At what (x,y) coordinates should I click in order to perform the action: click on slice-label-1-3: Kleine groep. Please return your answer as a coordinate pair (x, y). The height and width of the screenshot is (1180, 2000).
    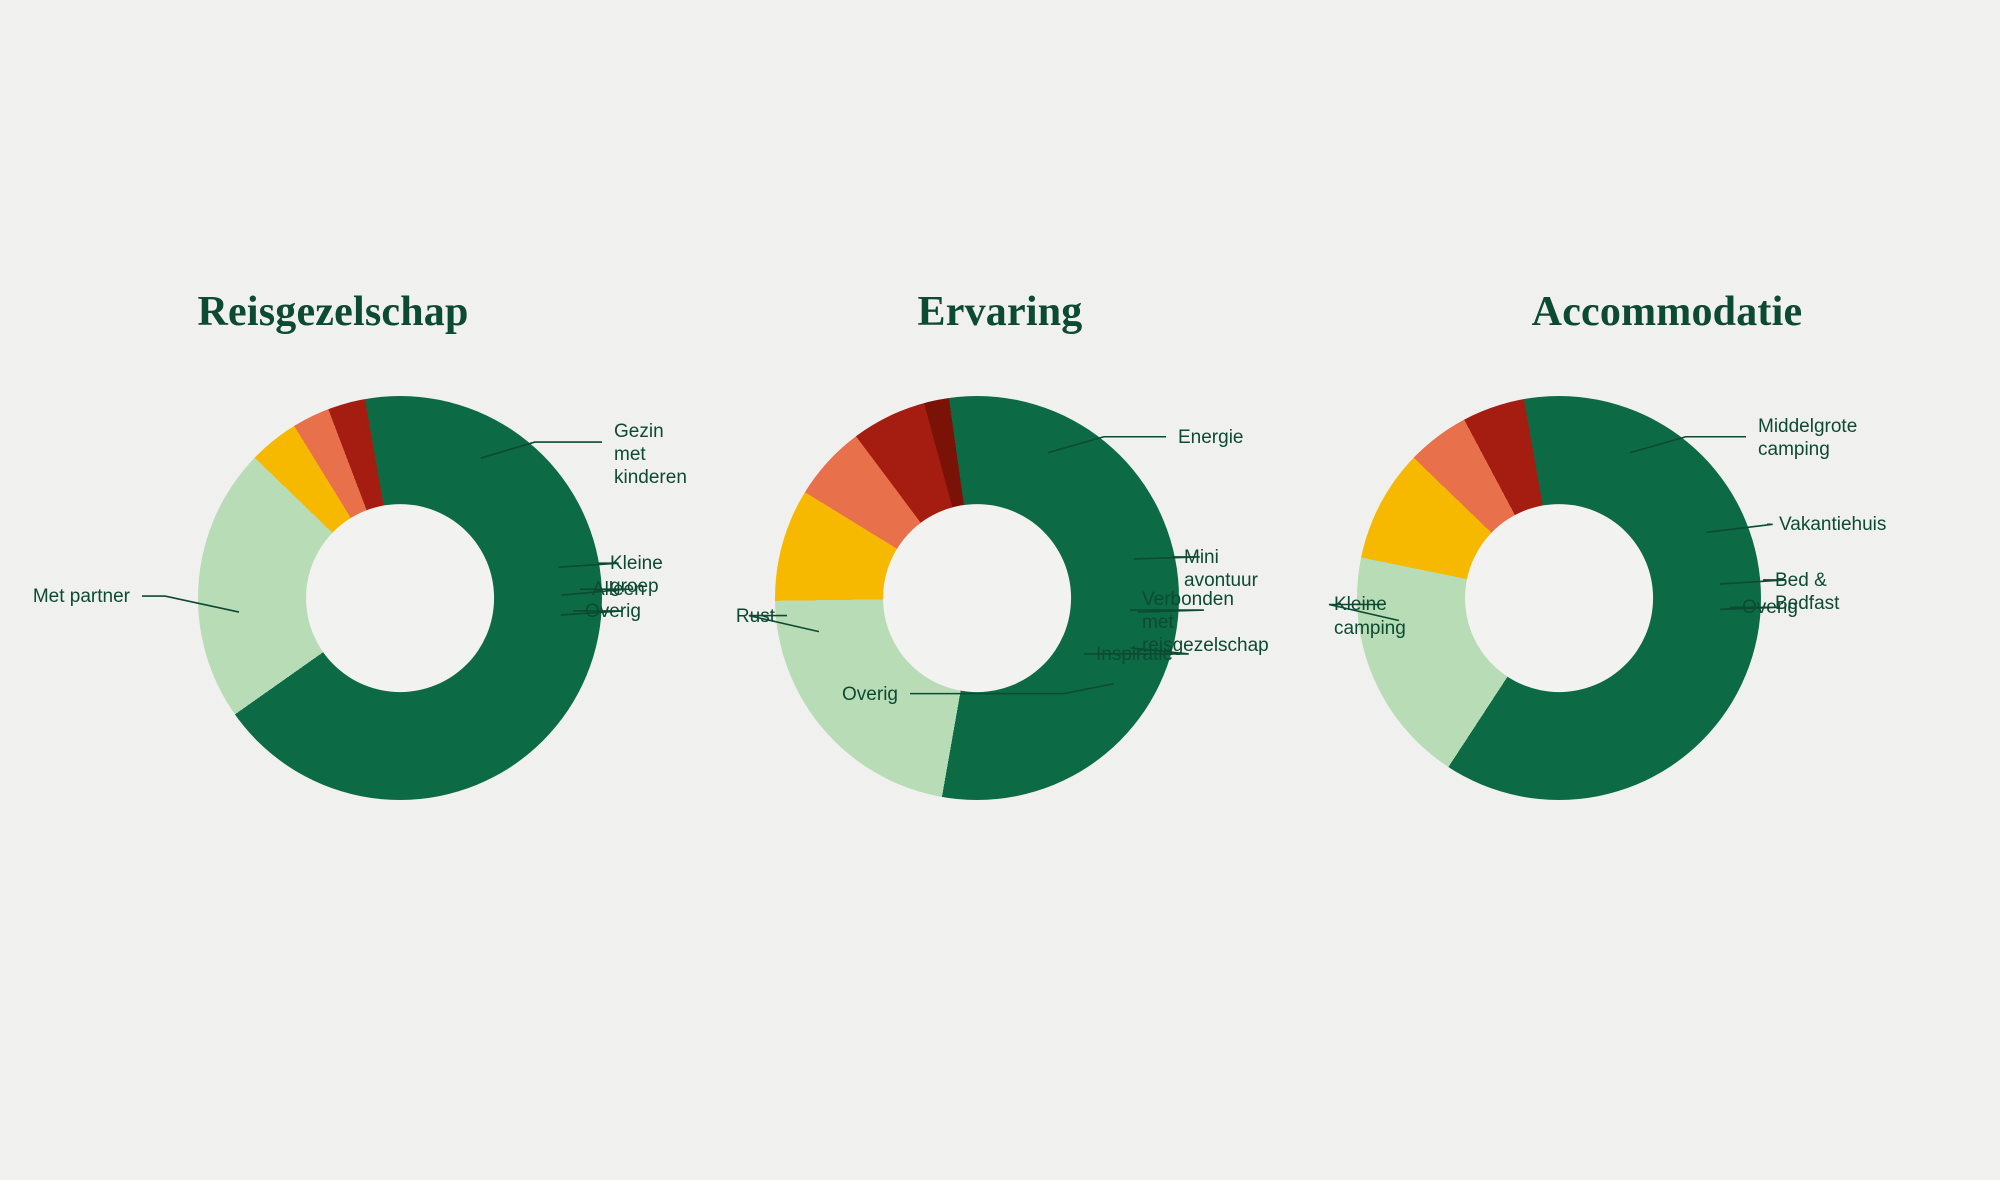
    Looking at the image, I should click on (636, 575).